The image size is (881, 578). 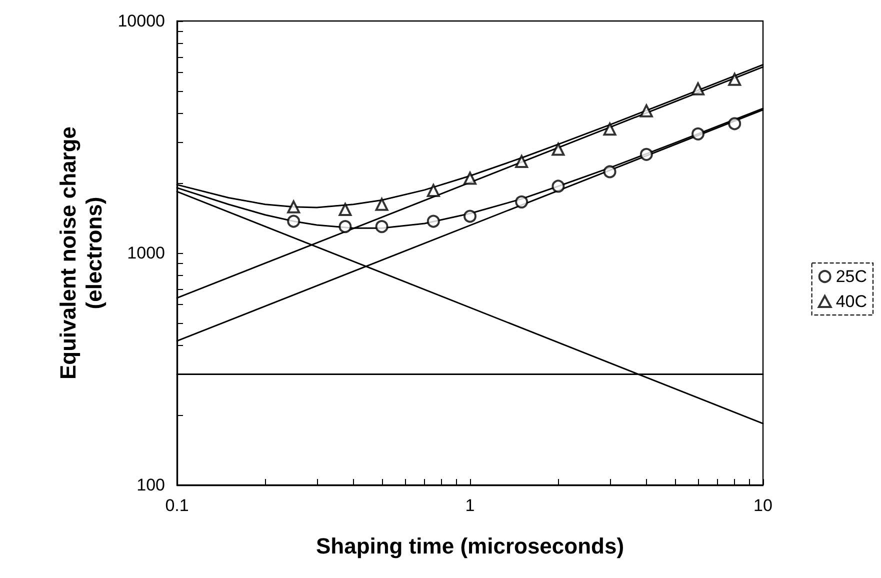 What do you see at coordinates (146, 253) in the screenshot?
I see `y-tick-label: 1000` at bounding box center [146, 253].